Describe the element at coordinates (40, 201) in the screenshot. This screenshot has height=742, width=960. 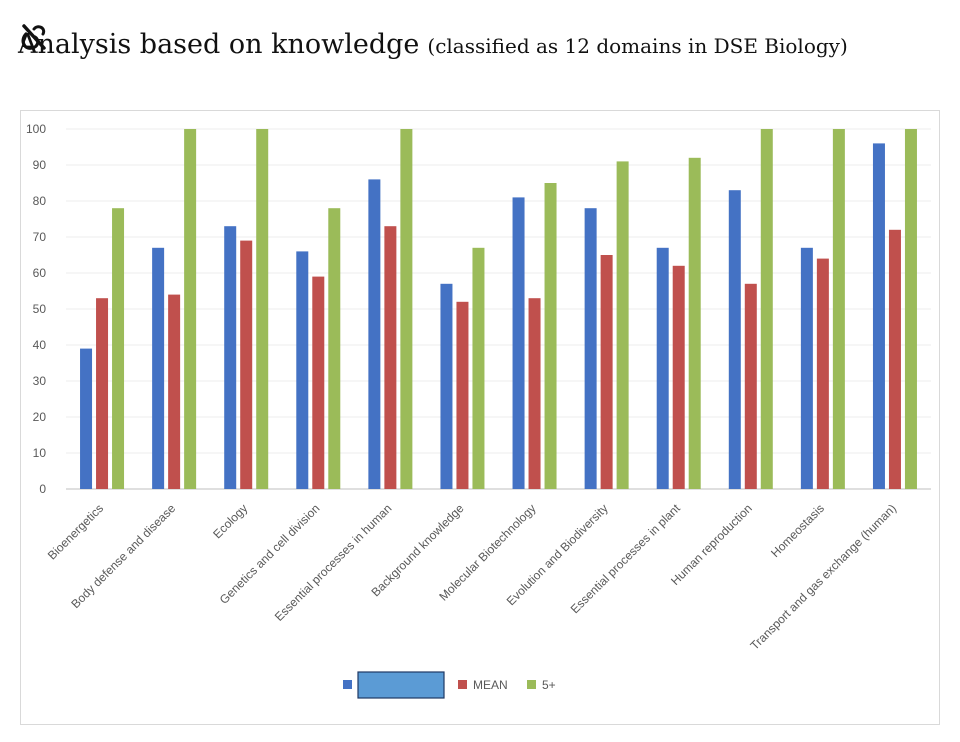
I see `y-tick-label: 80` at that location.